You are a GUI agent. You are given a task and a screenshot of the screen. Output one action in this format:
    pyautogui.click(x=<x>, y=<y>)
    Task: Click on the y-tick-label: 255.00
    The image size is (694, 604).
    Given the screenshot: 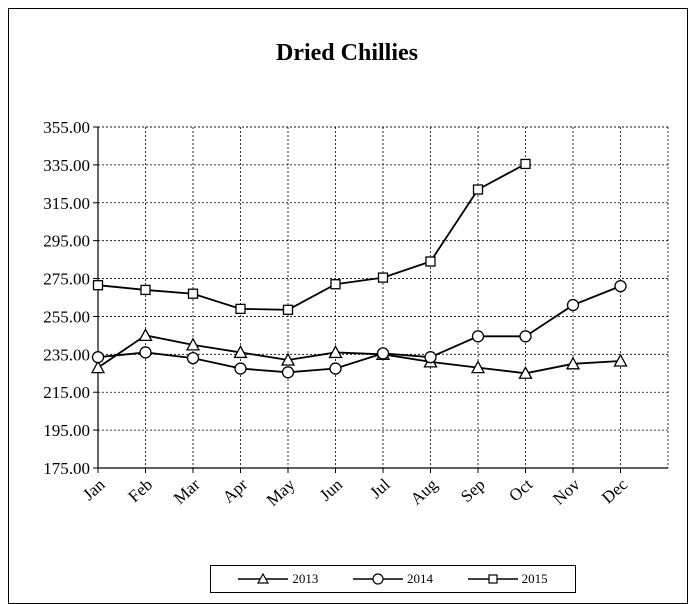 What is the action you would take?
    pyautogui.click(x=66, y=316)
    